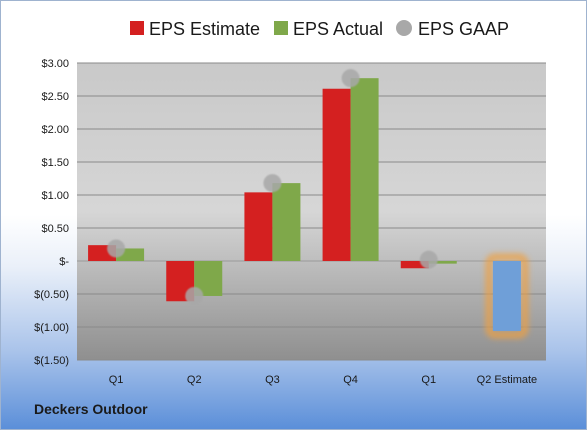 The image size is (587, 430). I want to click on x-tick-label: Q2 Estimate, so click(507, 380).